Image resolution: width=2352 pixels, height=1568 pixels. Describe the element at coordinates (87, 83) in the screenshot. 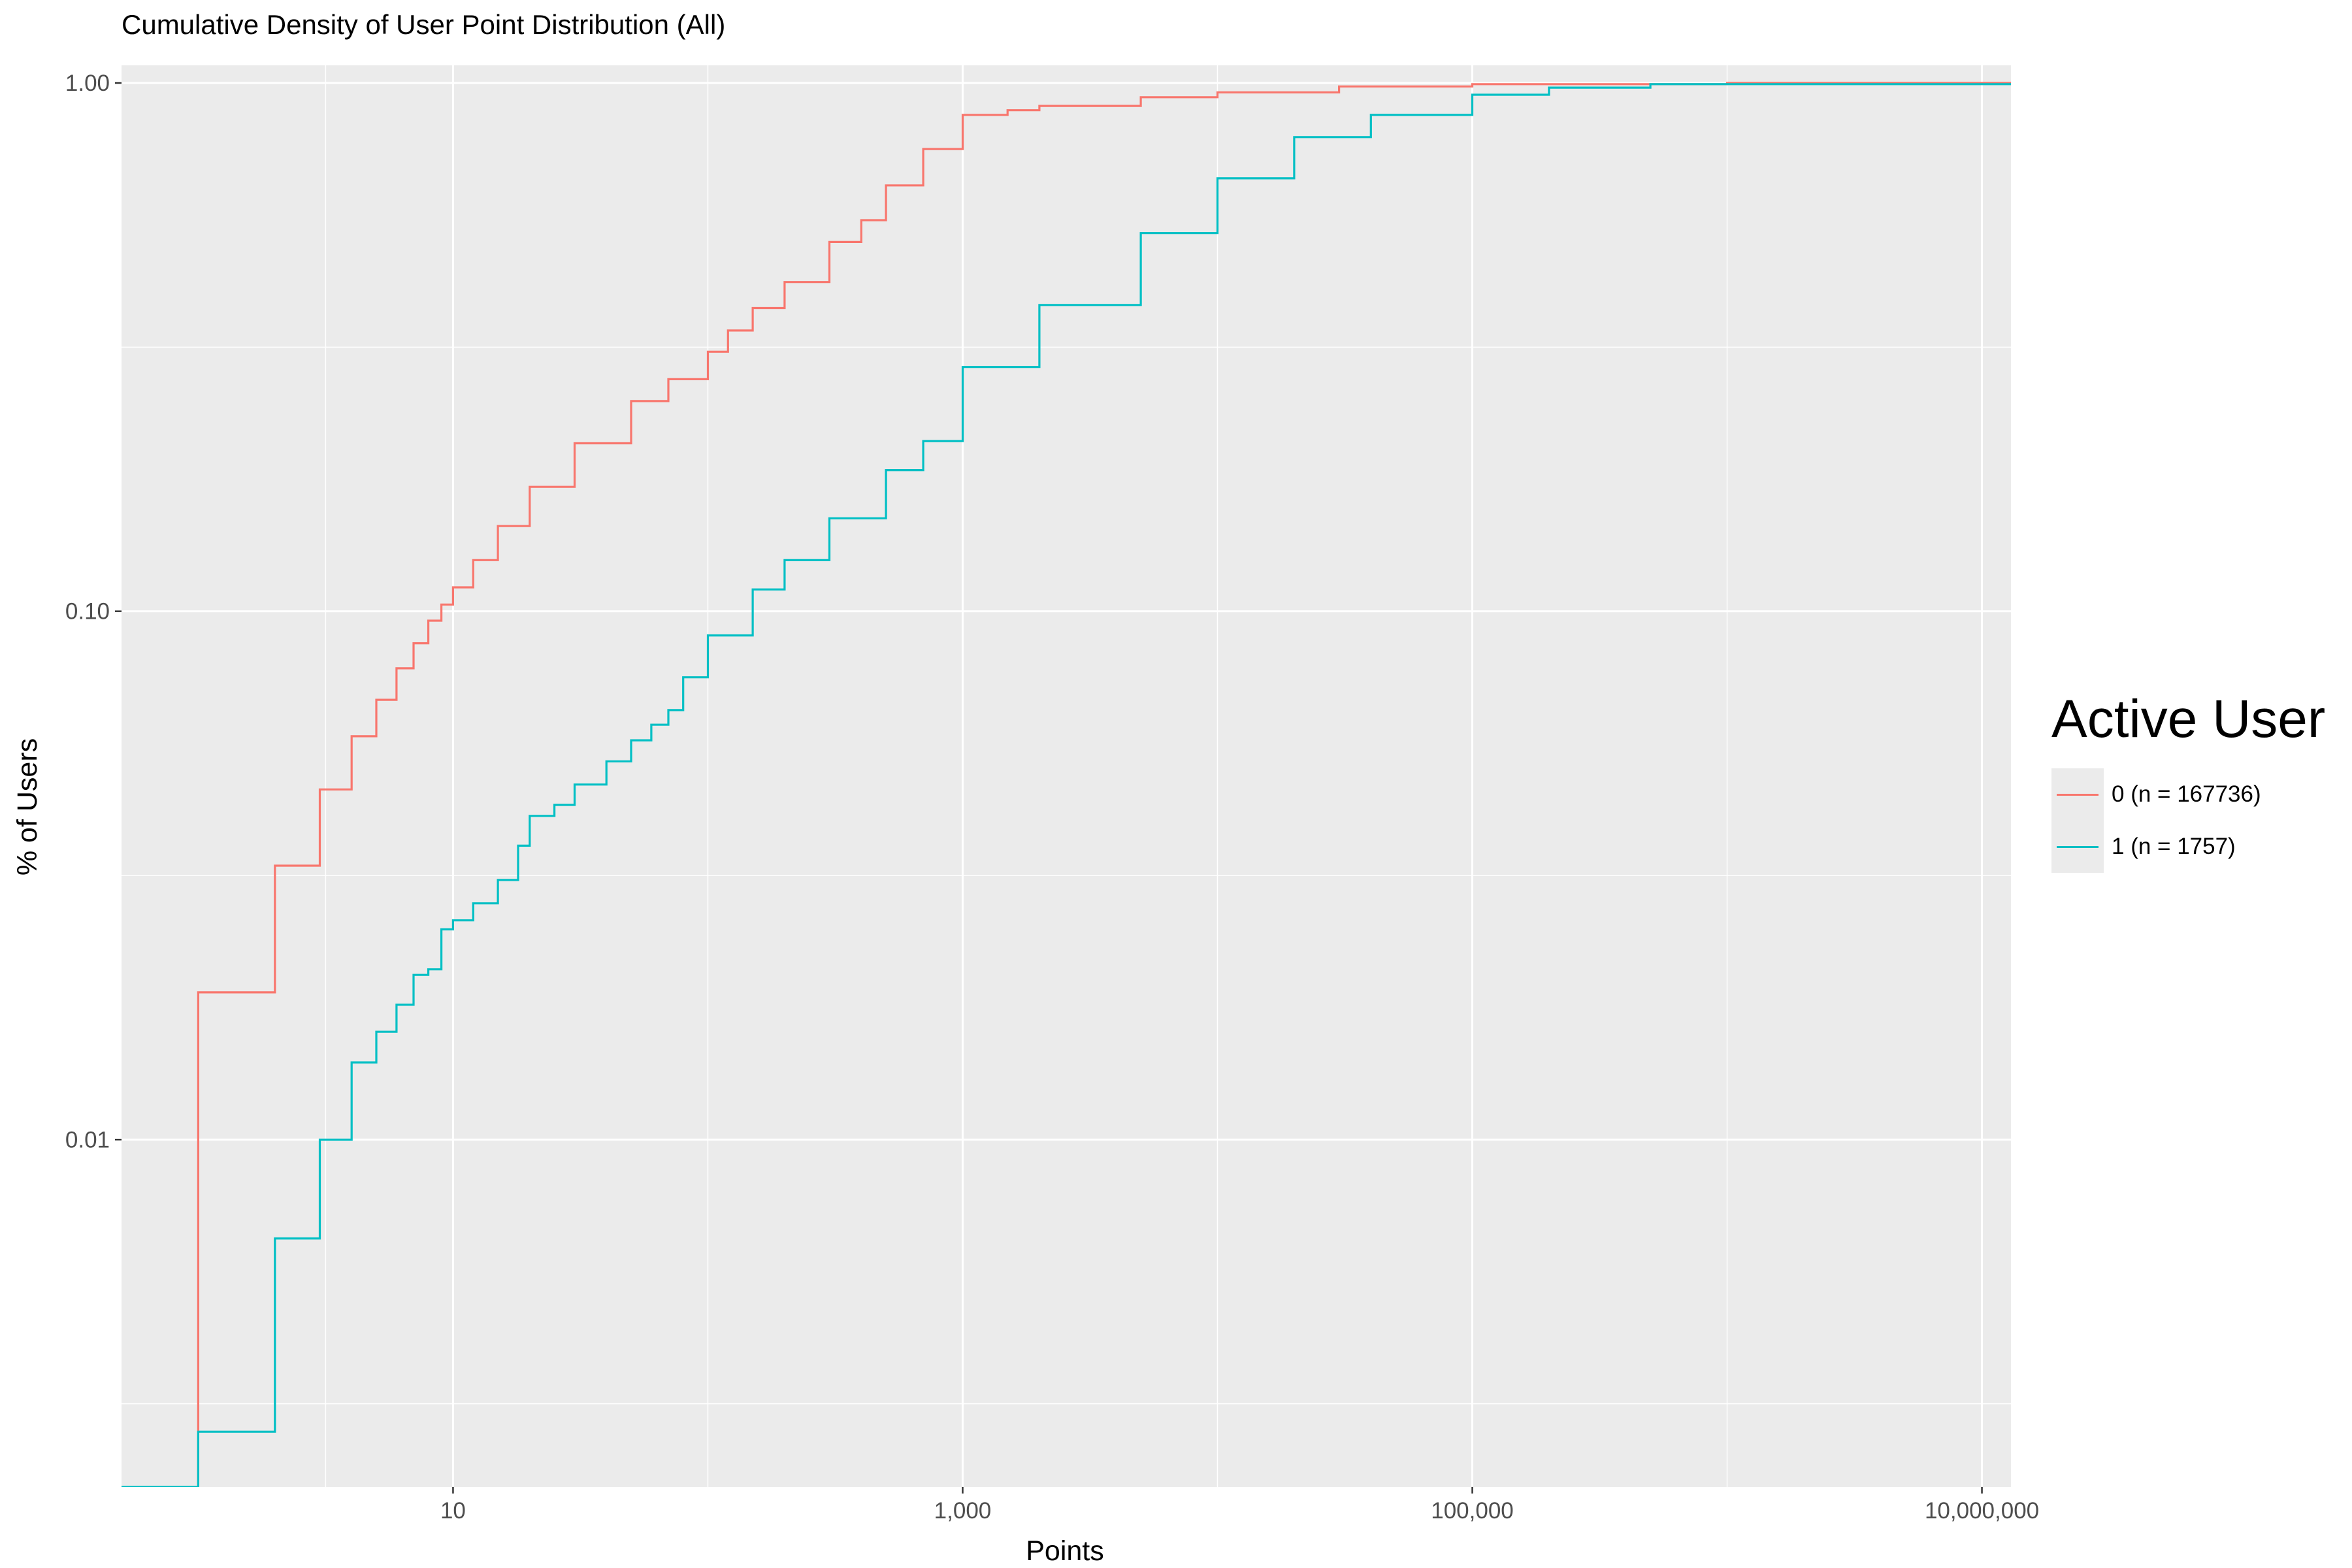

I see `y-tick-label: 1.00` at that location.